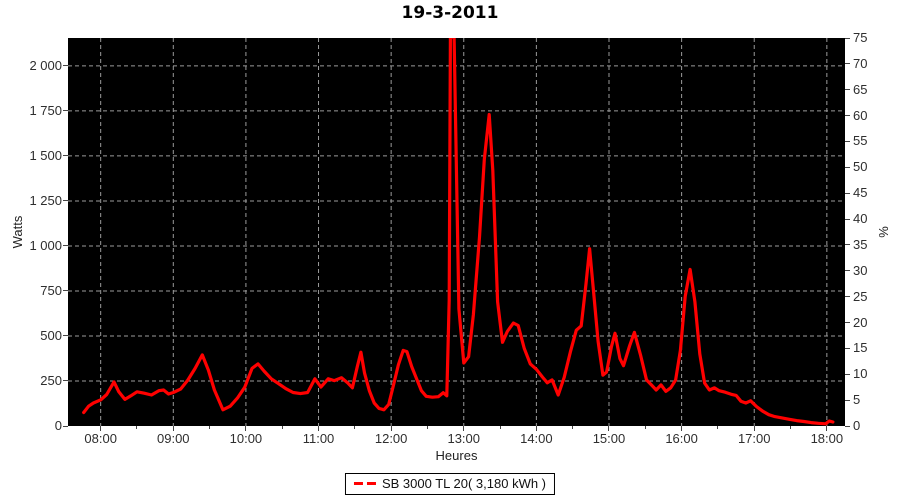 The width and height of the screenshot is (900, 500). What do you see at coordinates (860, 167) in the screenshot?
I see `y-axis-right-tick-label: 50` at bounding box center [860, 167].